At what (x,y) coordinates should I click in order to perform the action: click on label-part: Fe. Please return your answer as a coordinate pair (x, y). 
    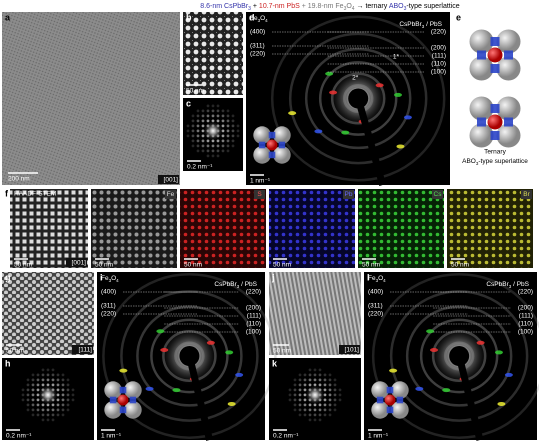
    Looking at the image, I should click on (254, 18).